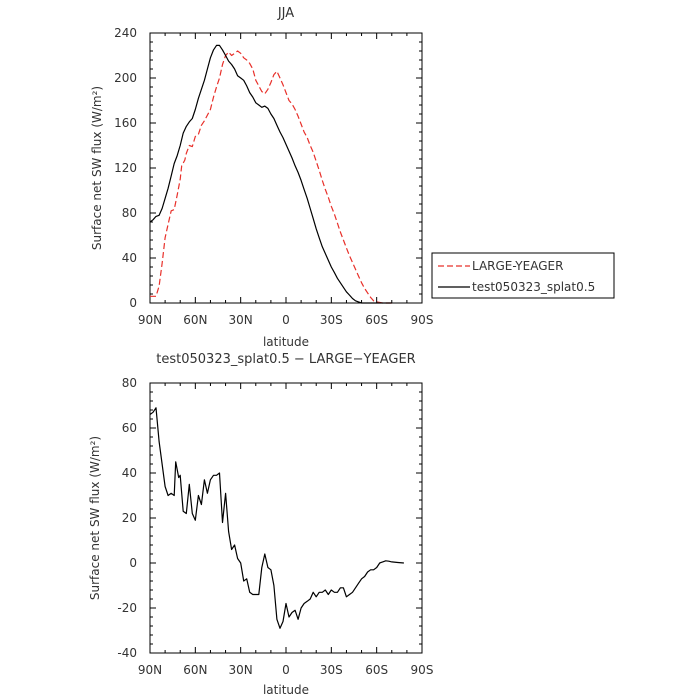 Image resolution: width=700 pixels, height=700 pixels. Describe the element at coordinates (129, 428) in the screenshot. I see `y-tick-label: 60` at that location.